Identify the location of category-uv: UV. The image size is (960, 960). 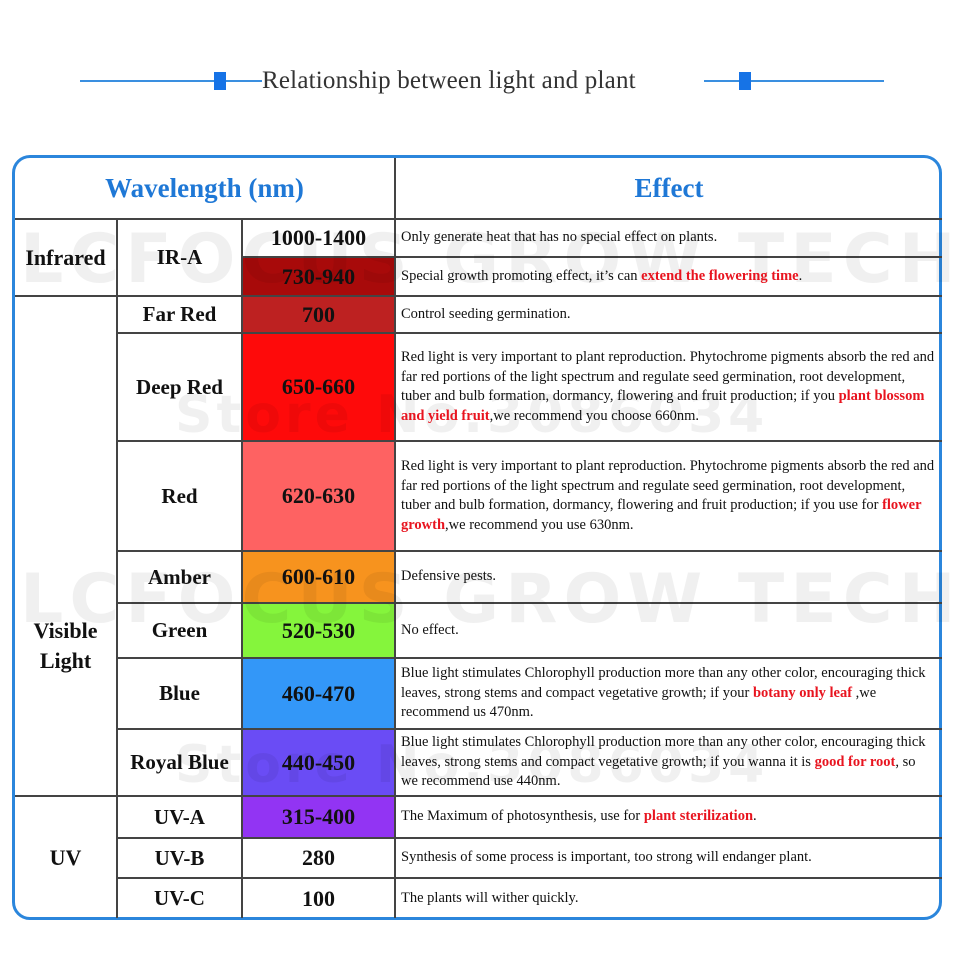
(65, 857).